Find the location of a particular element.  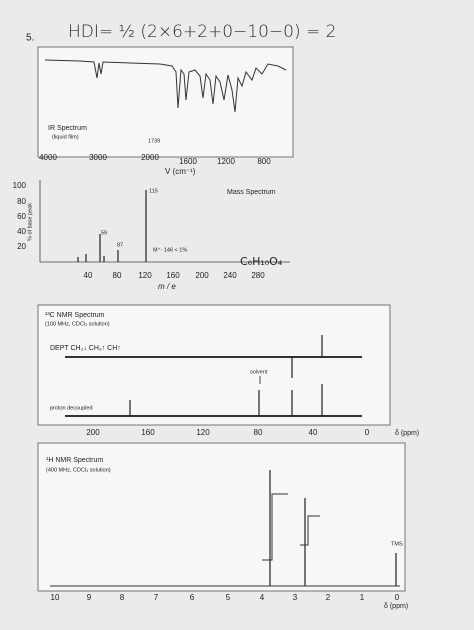

ir-trace is located at coordinates (165, 86).